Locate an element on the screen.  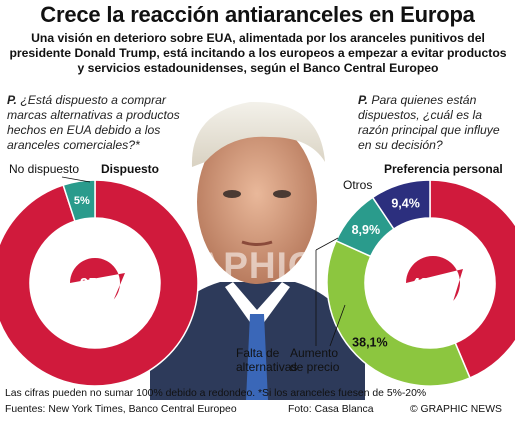
label-falta: Falta de alternativas is located at coordinates (267, 360).